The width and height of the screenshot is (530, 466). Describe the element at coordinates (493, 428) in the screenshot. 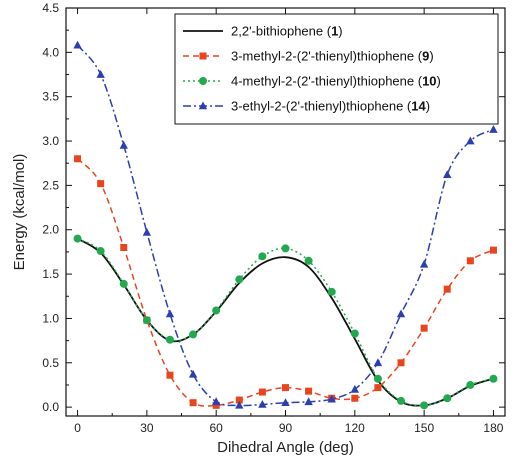

I see `x-tick-label: 180` at that location.